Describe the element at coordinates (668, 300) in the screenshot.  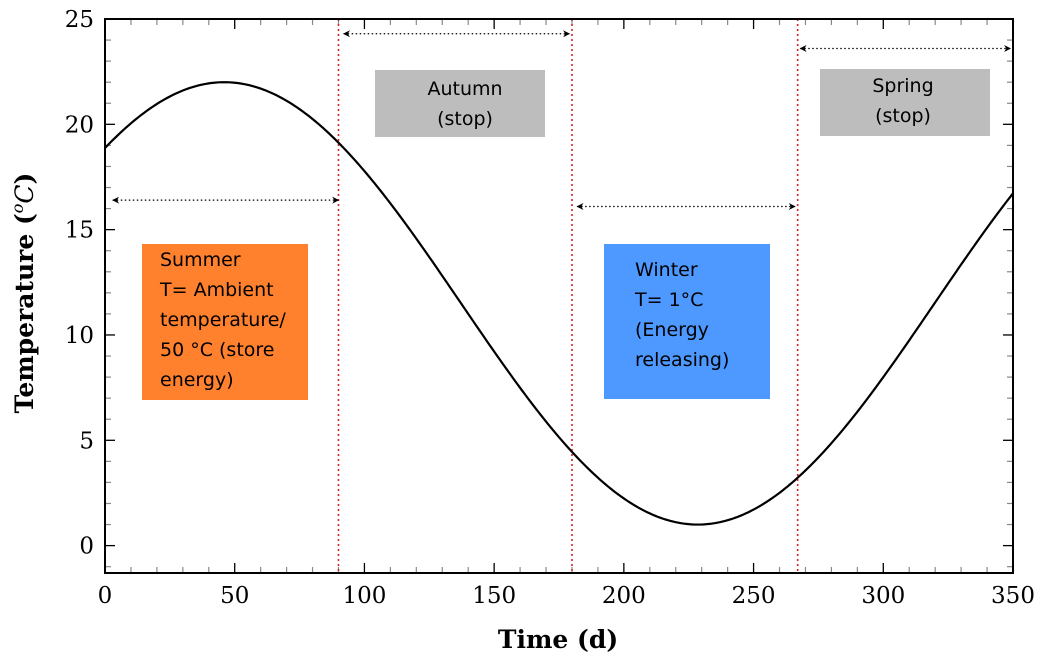
I see `annotation-line: T= 1°C` at that location.